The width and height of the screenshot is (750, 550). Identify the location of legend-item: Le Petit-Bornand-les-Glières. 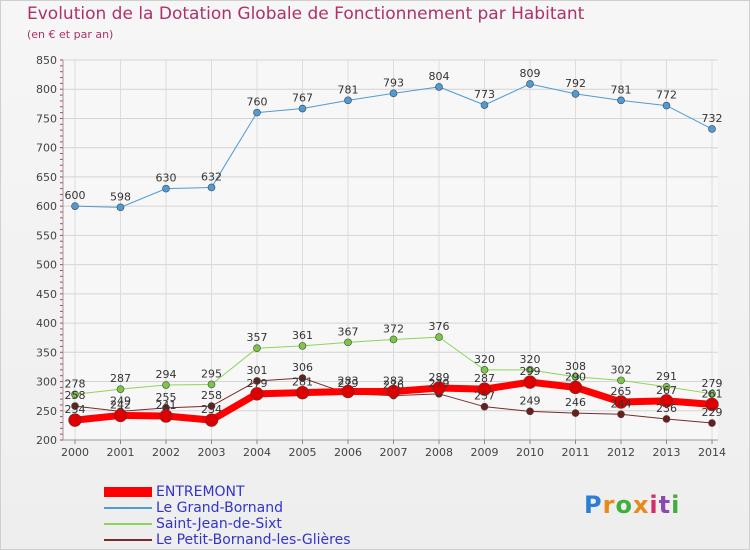
(227, 540).